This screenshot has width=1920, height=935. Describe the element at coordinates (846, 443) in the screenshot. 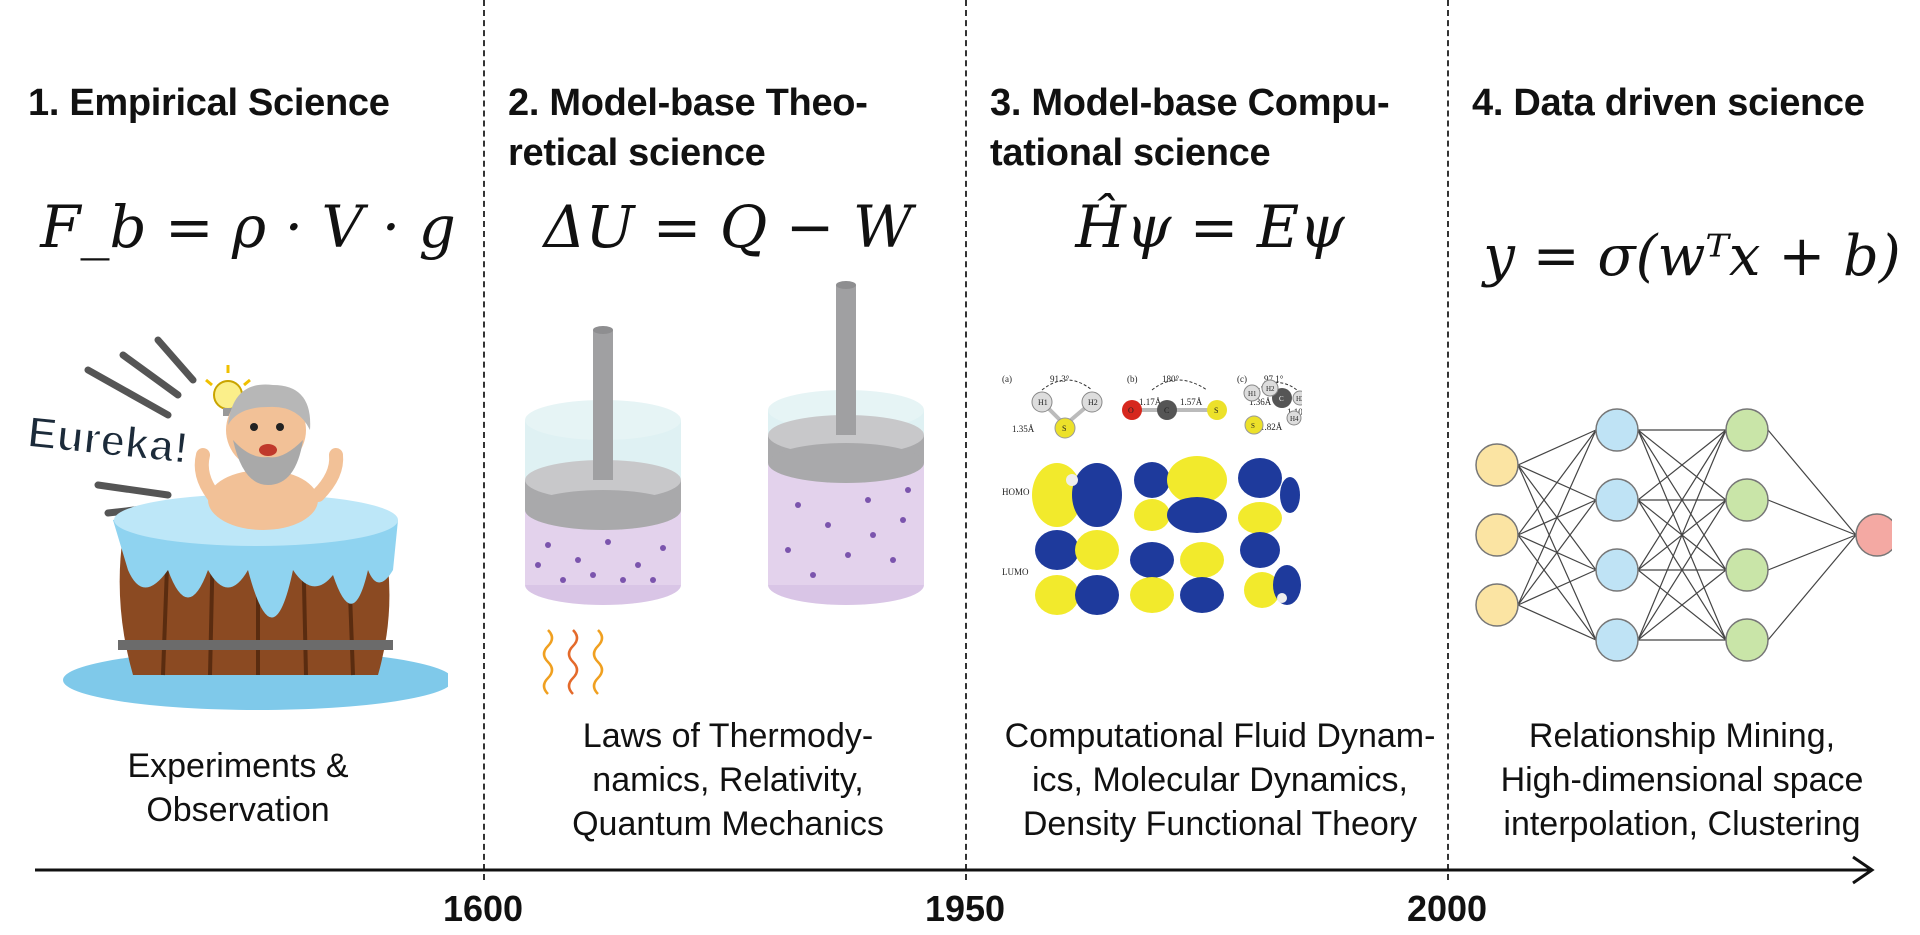

I see `cylinder-right` at that location.